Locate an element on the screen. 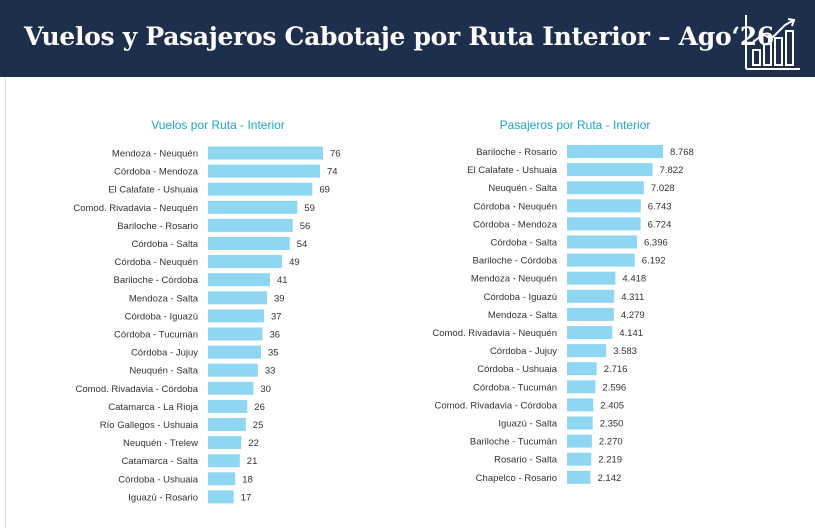 The height and width of the screenshot is (528, 815). pasajeros-bar-mendoza-neuquen is located at coordinates (591, 278).